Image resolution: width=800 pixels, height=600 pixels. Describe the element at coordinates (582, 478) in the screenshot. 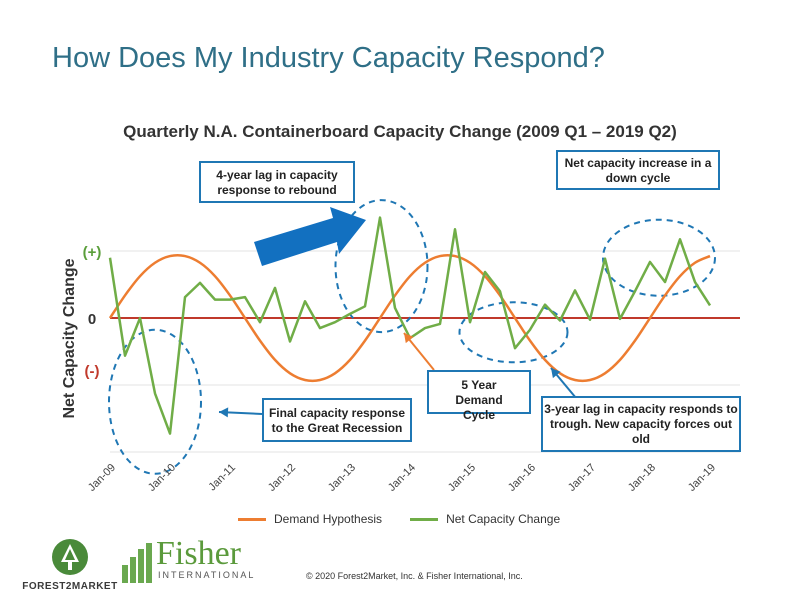

I see `x-tick-label: Jan-17` at that location.